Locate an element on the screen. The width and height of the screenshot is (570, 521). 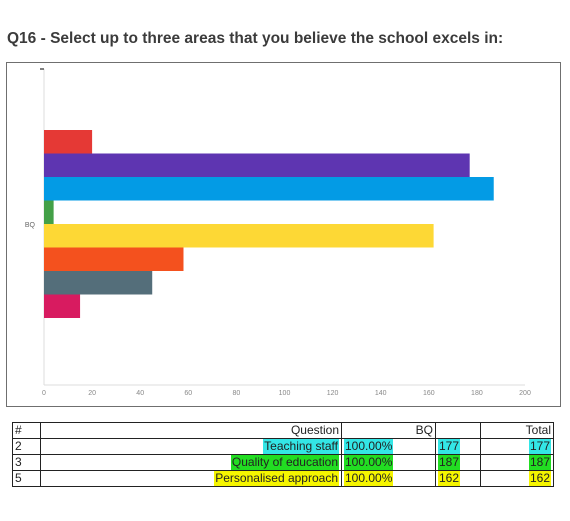
x-ticks-group: 0 20 40 60 80 100 120 140 160 180 200 is located at coordinates (286, 393).